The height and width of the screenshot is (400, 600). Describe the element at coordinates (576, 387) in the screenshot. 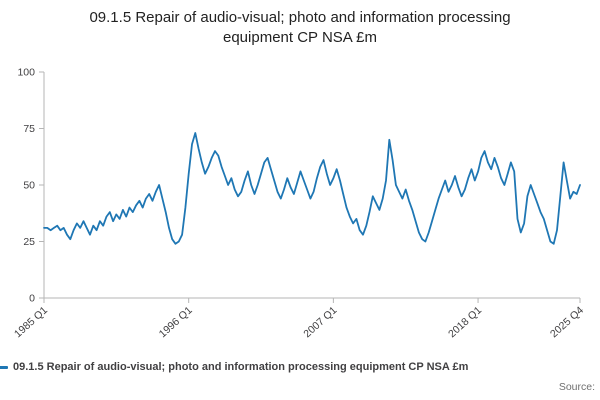

I see `source-label: Source:` at that location.